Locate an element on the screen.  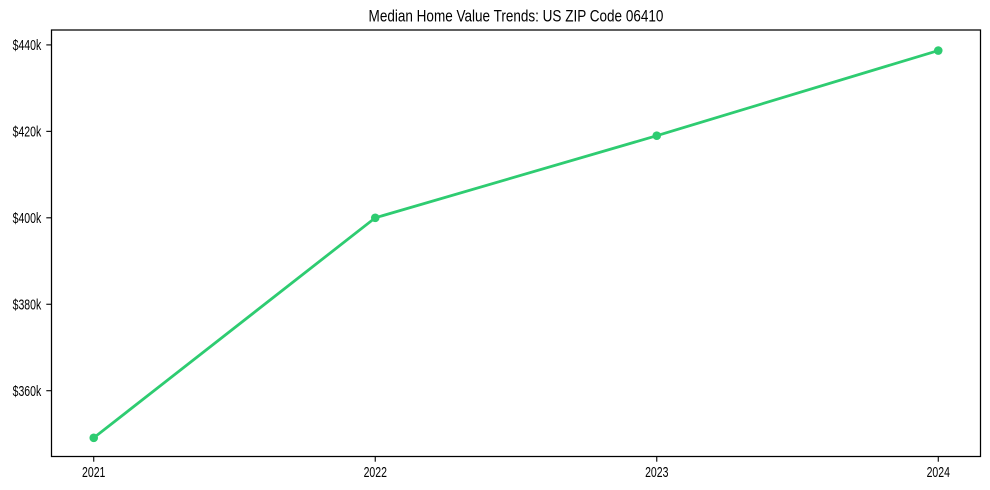
x-axis-tick-label: 2023 is located at coordinates (656, 471).